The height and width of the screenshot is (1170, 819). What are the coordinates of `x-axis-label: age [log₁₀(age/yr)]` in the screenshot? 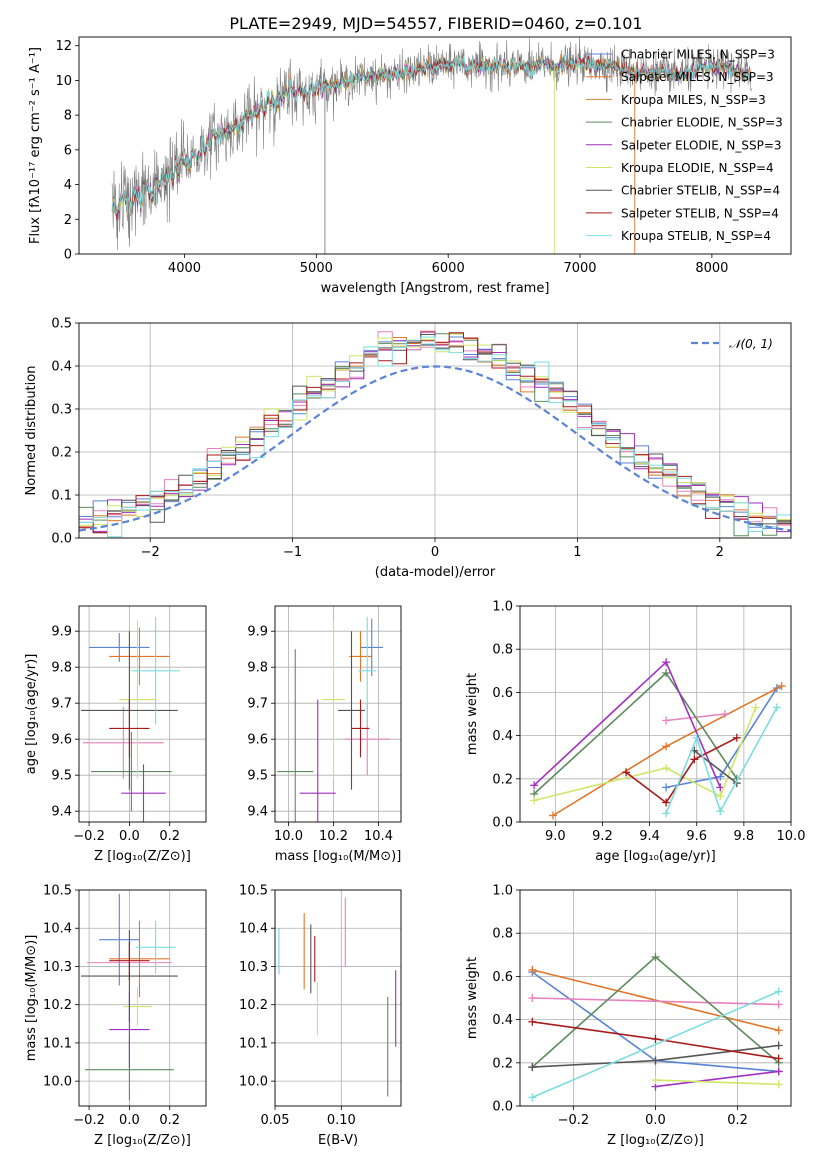 It's located at (655, 856).